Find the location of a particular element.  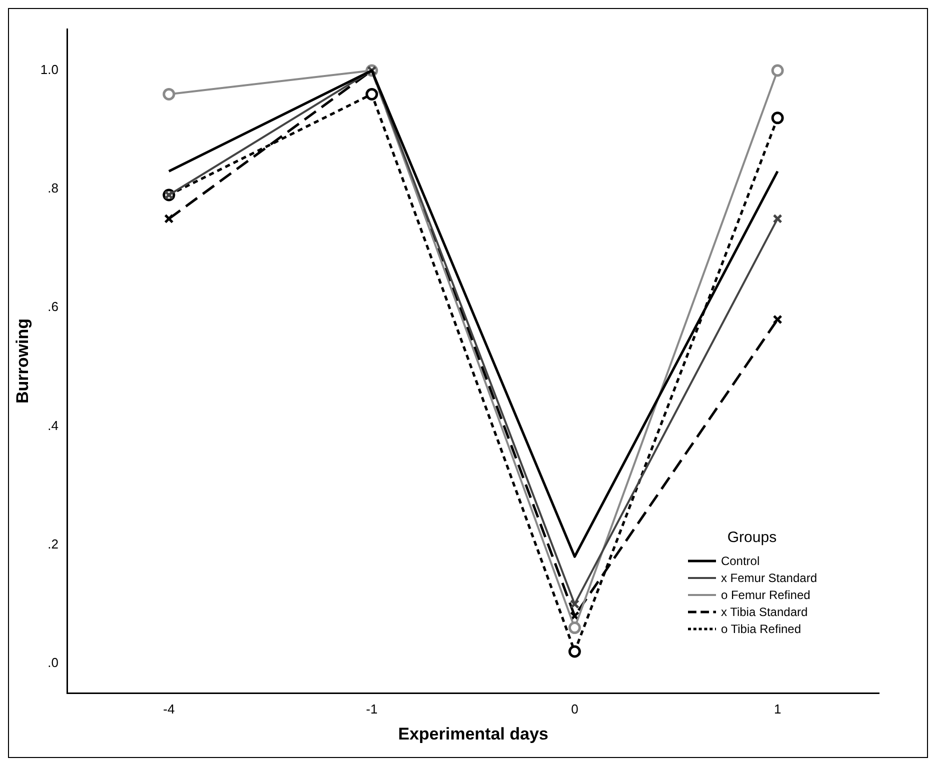

legend-label: o Femur Refined is located at coordinates (765, 595).